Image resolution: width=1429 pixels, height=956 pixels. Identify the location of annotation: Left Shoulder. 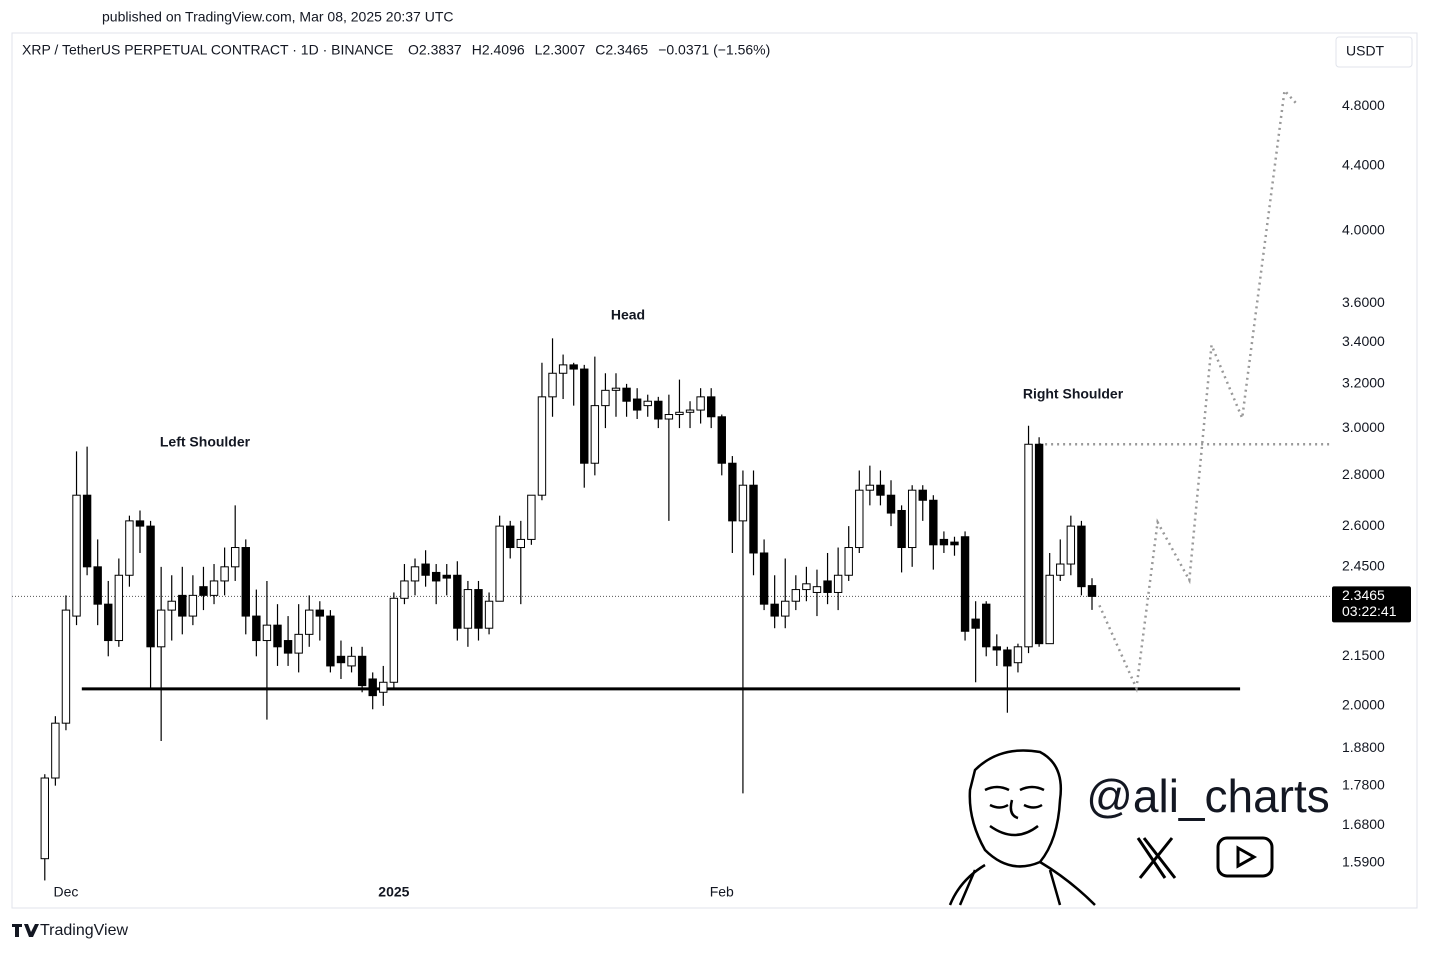
(205, 442).